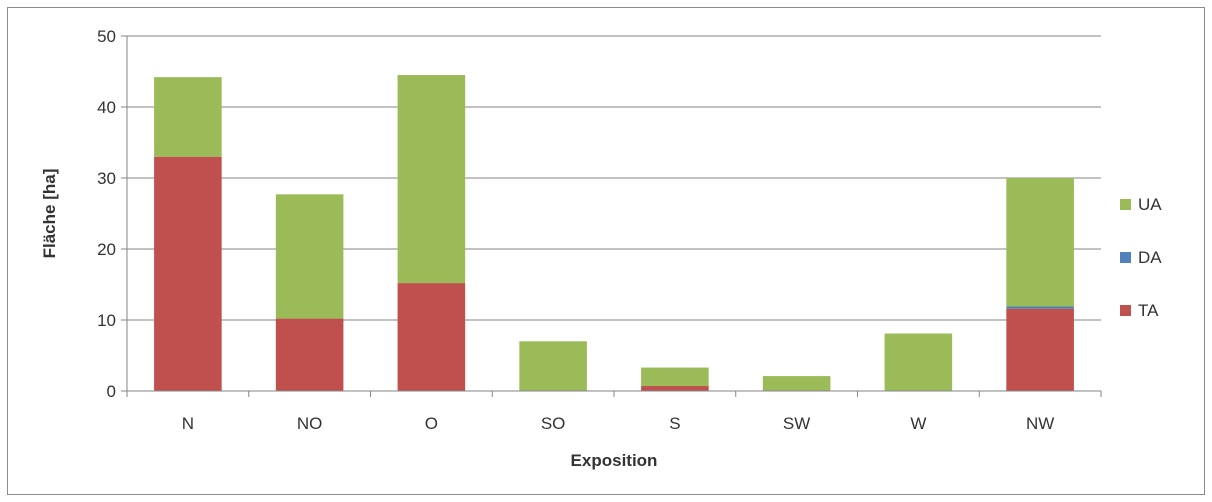 This screenshot has height=502, width=1212. Describe the element at coordinates (1040, 242) in the screenshot. I see `bar-ua-nw` at that location.